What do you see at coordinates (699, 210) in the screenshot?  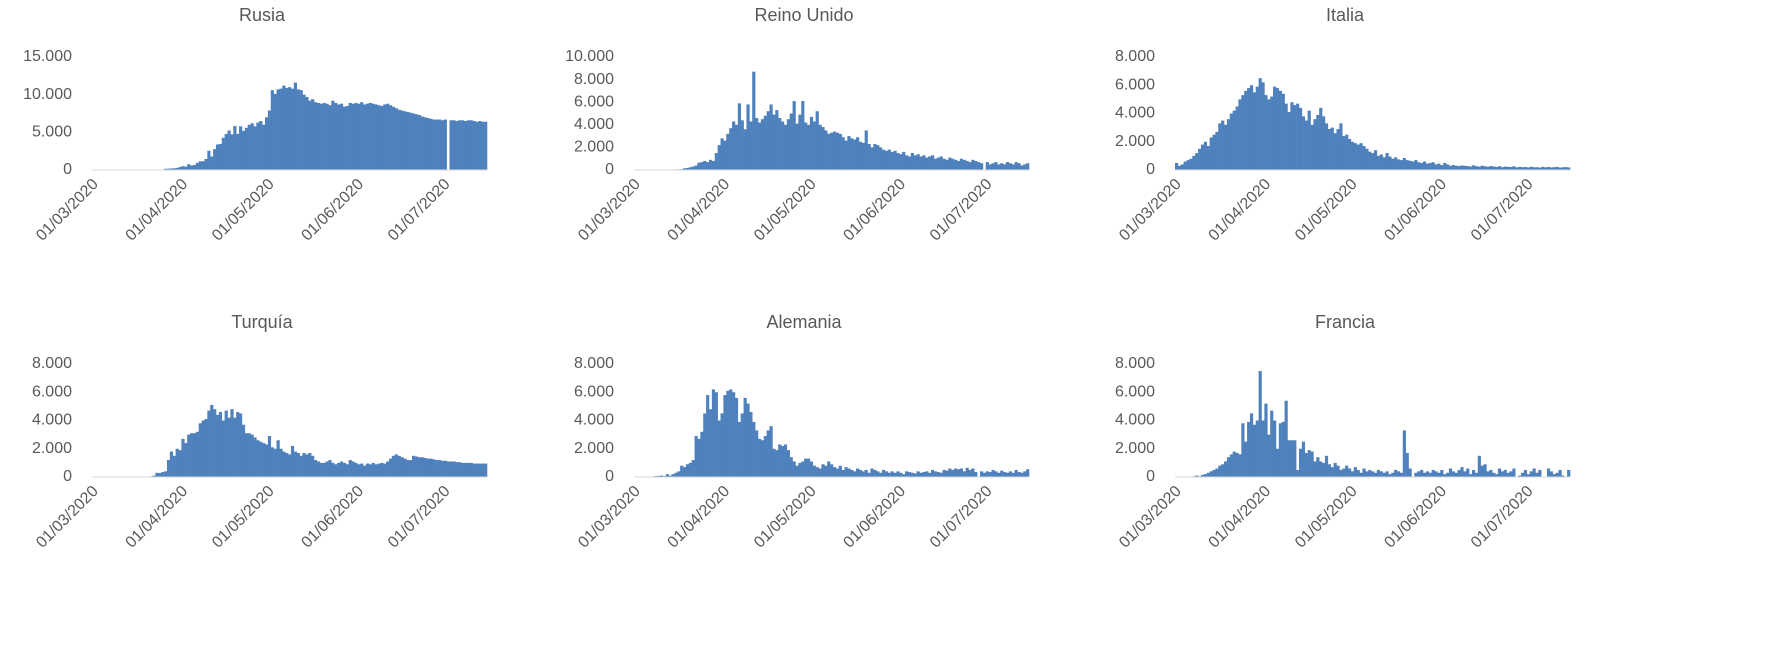 I see `x-tick-label: 01/04/2020` at bounding box center [699, 210].